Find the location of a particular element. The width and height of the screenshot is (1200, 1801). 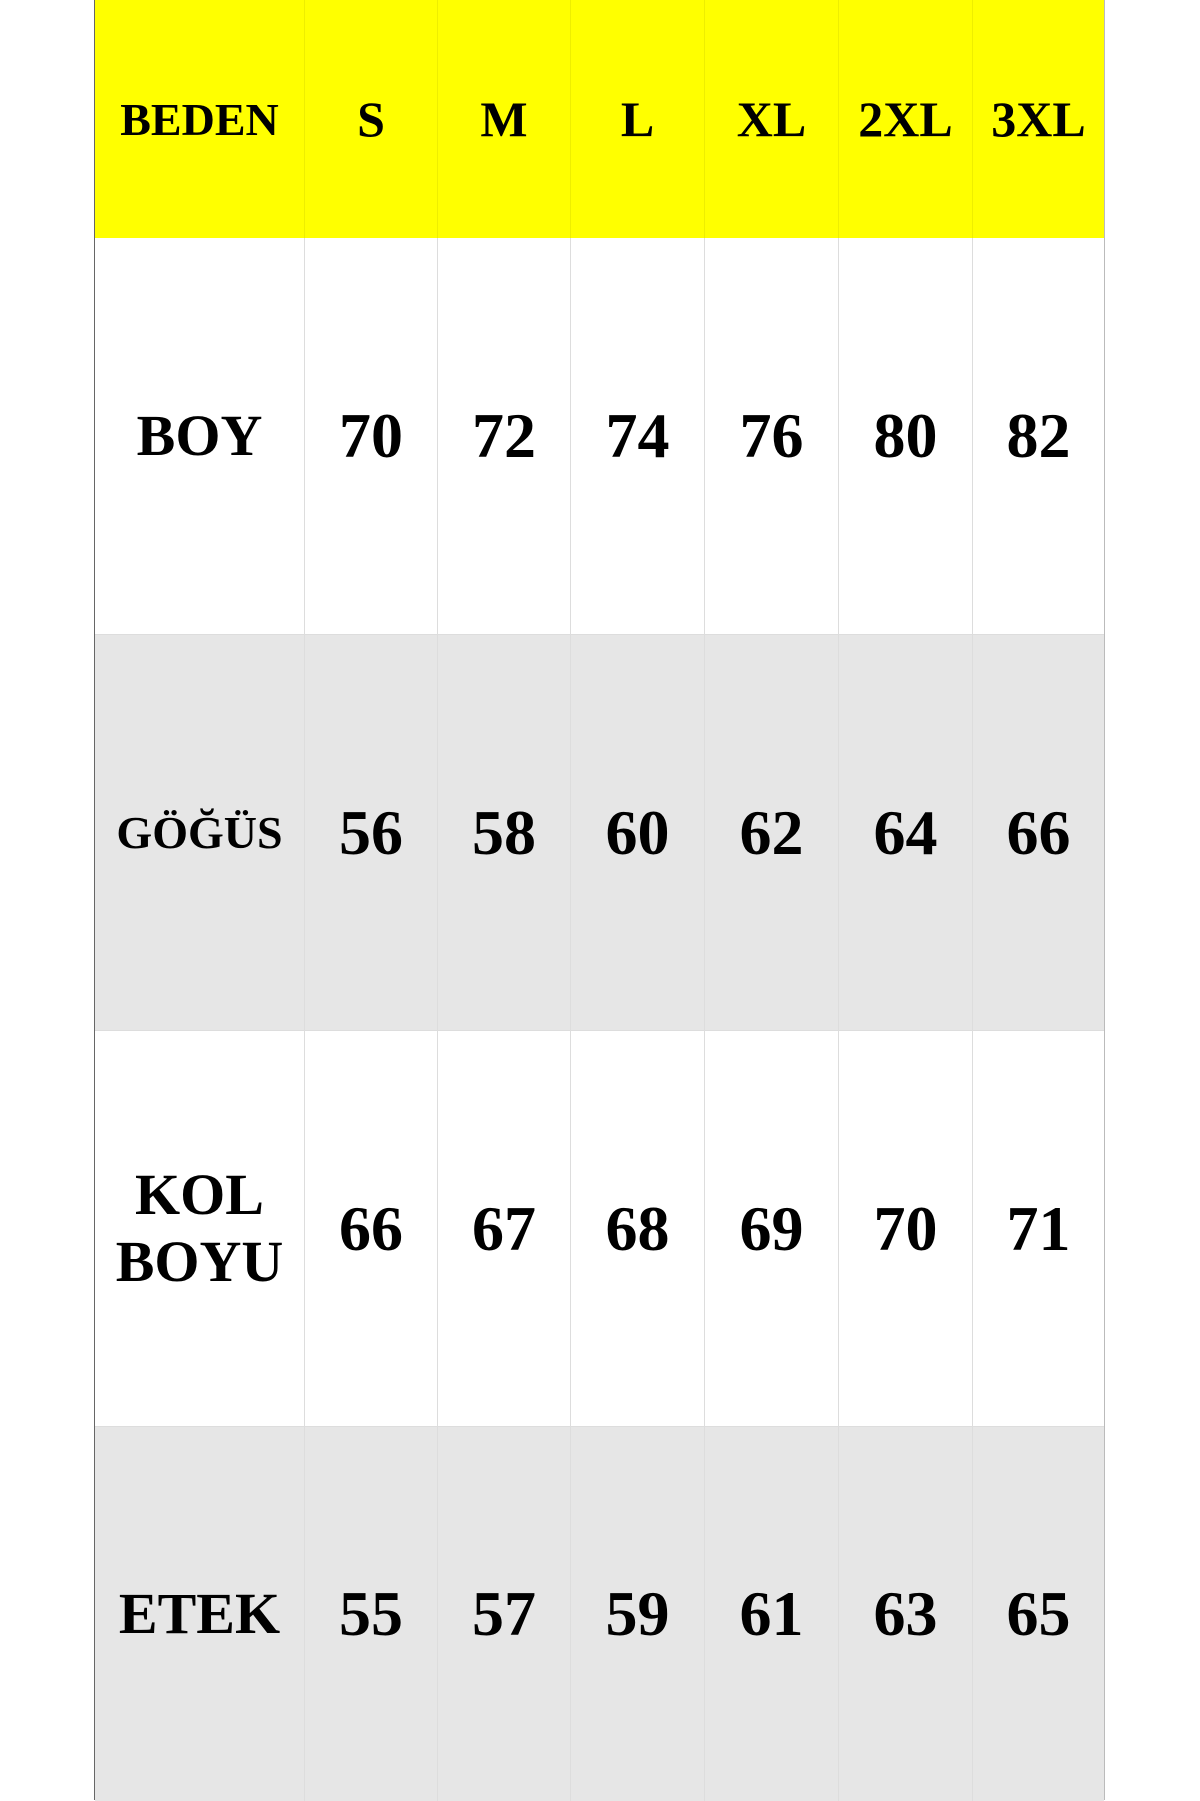

table-cell: 56 is located at coordinates (371, 833).